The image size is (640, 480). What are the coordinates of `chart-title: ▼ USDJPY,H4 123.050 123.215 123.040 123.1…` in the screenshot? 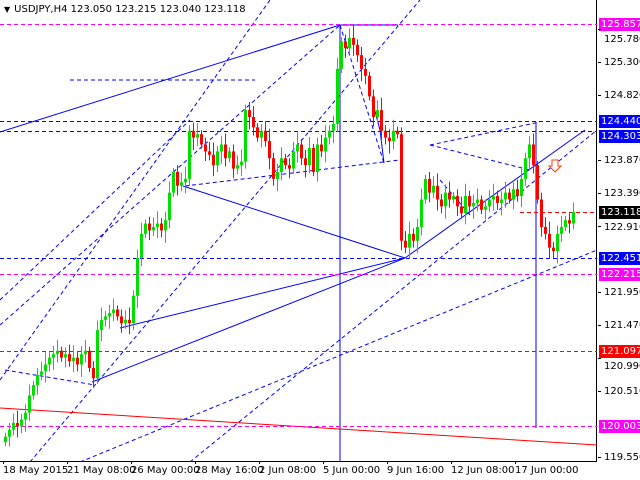 It's located at (125, 9).